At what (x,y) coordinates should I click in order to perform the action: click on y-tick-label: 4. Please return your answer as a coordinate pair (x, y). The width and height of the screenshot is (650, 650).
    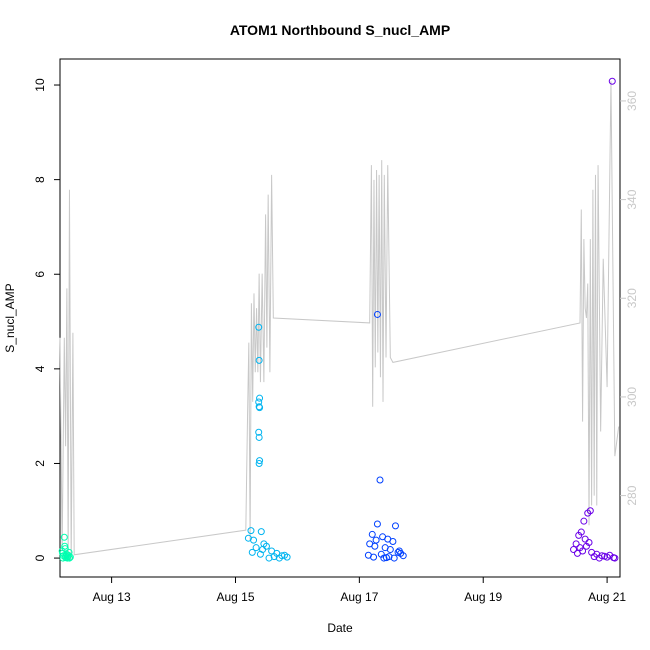
    Looking at the image, I should click on (40, 368).